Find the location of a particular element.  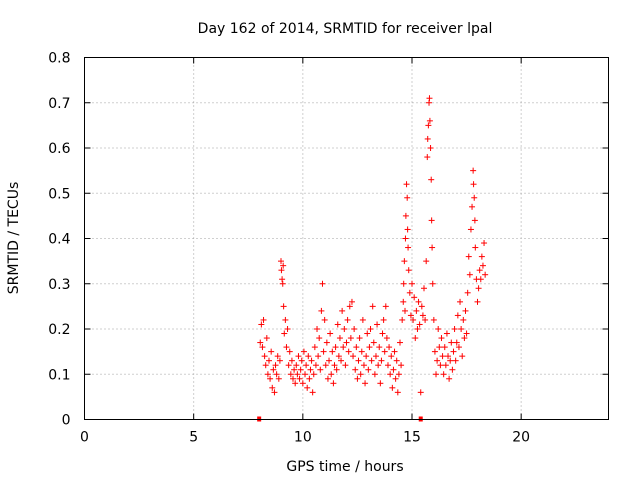

y-tick-label: 0 is located at coordinates (66, 421).